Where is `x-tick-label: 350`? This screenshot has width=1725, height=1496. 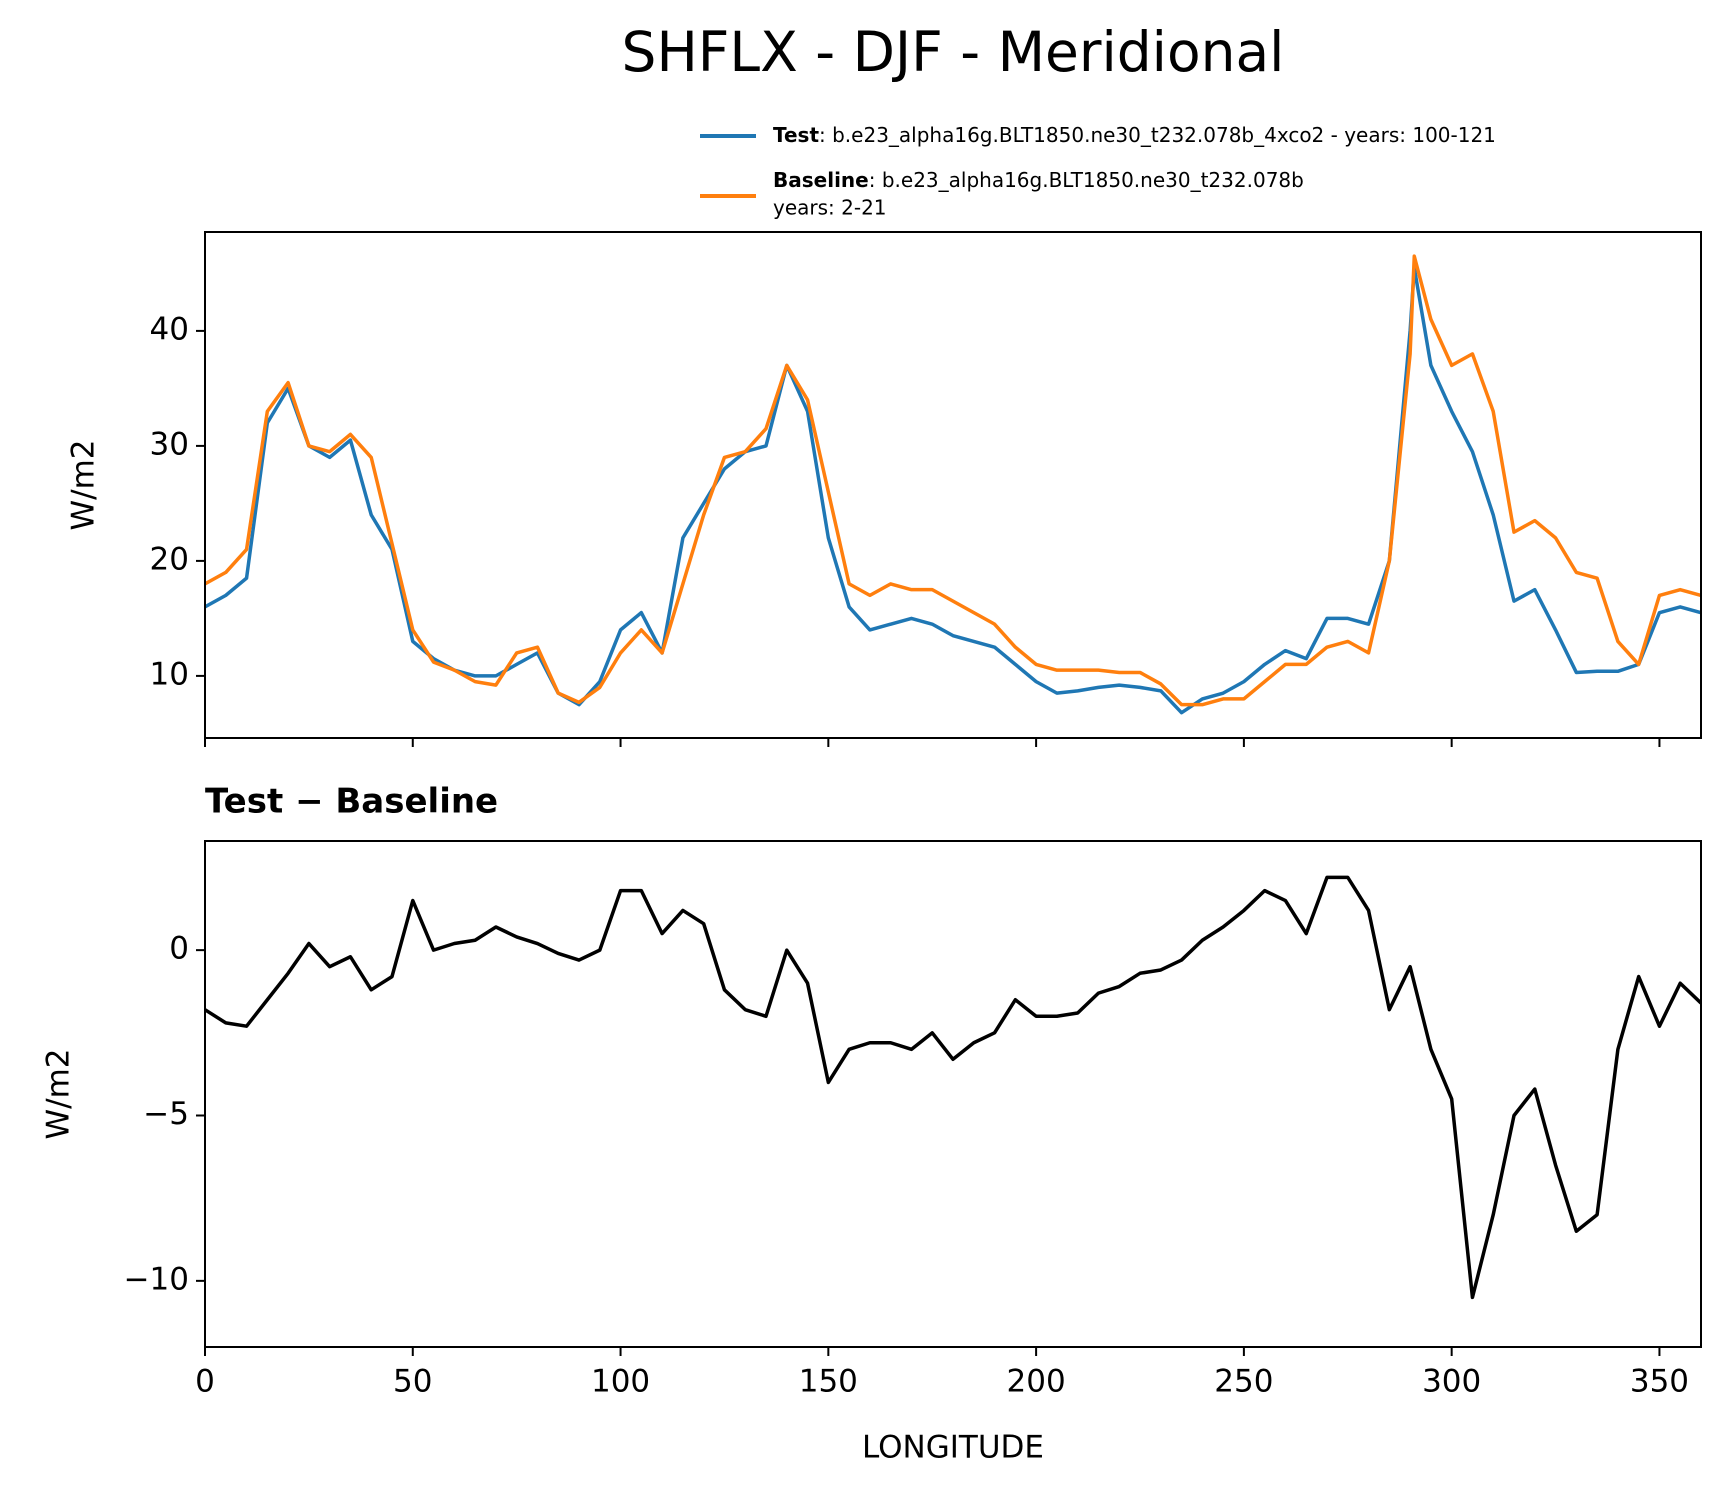 x-tick-label: 350 is located at coordinates (1659, 1382).